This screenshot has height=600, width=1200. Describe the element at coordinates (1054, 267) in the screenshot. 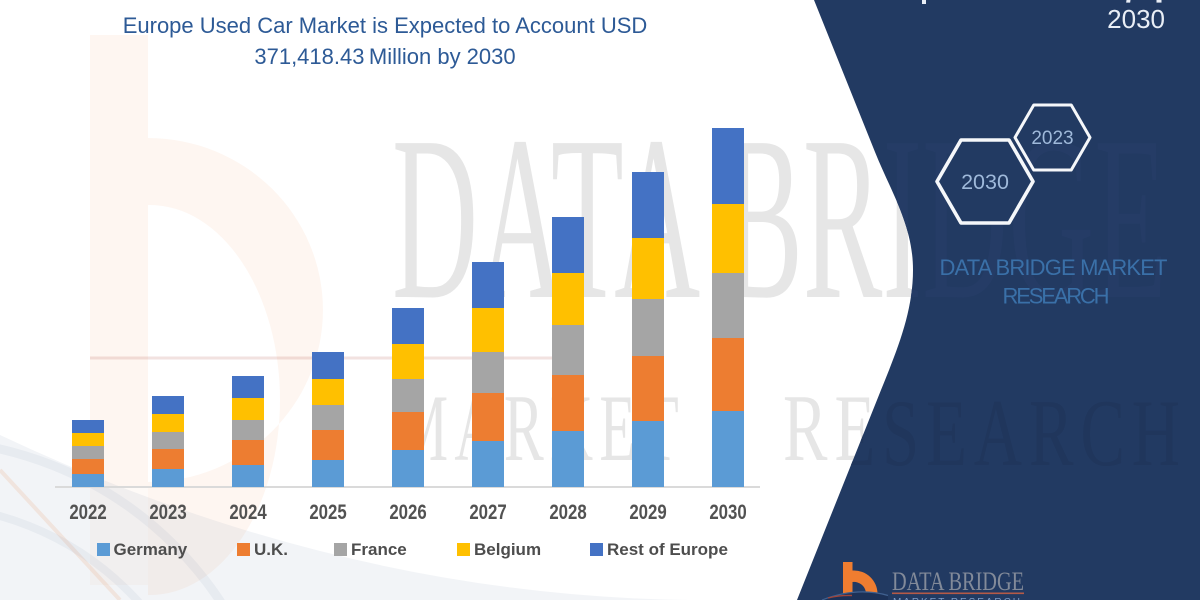

I see `svg-text: DATA BRIDGE MARKET` at that location.